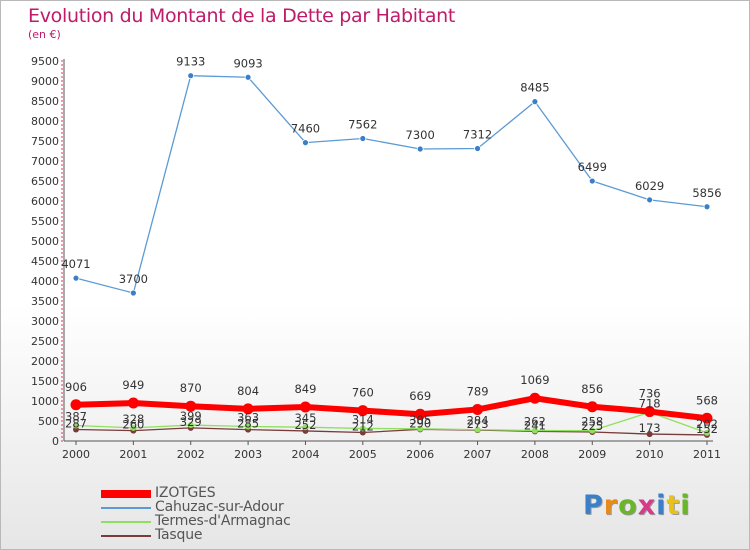 Image resolution: width=750 pixels, height=550 pixels. Describe the element at coordinates (133, 279) in the screenshot. I see `data-label: 3700` at that location.